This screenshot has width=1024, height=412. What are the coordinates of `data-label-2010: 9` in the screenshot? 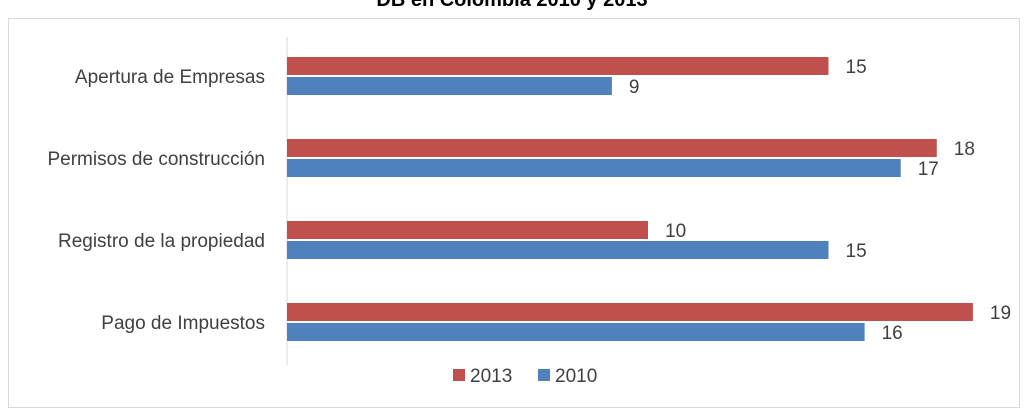 It's located at (634, 87).